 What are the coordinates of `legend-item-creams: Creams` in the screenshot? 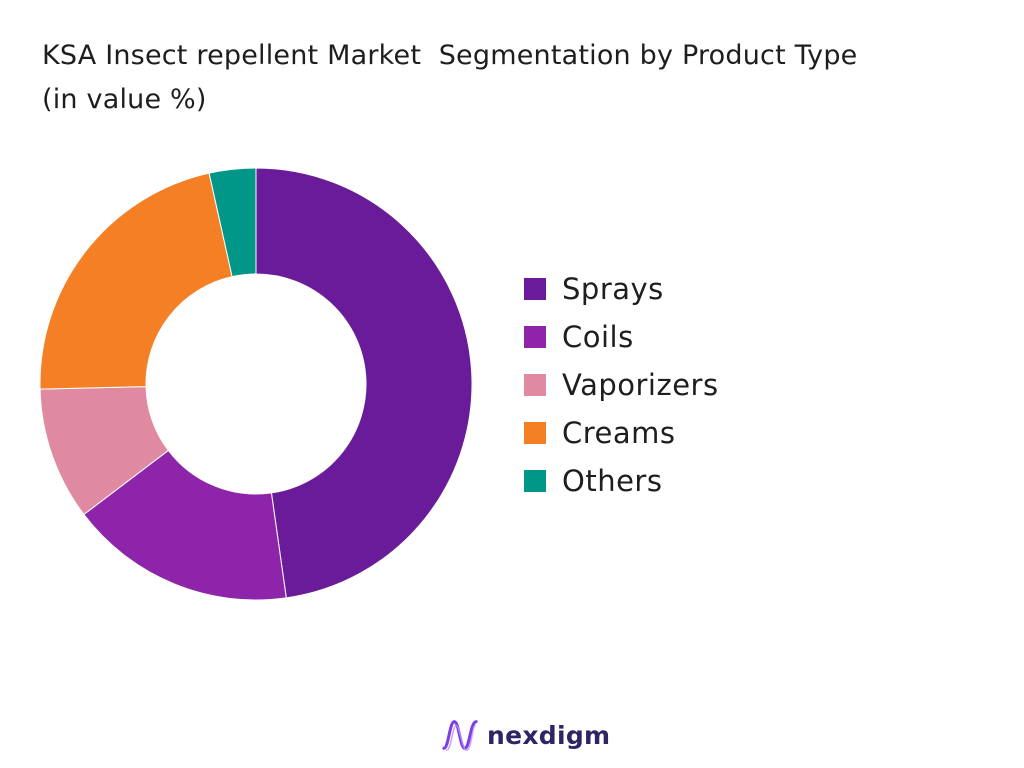 It's located at (621, 433).